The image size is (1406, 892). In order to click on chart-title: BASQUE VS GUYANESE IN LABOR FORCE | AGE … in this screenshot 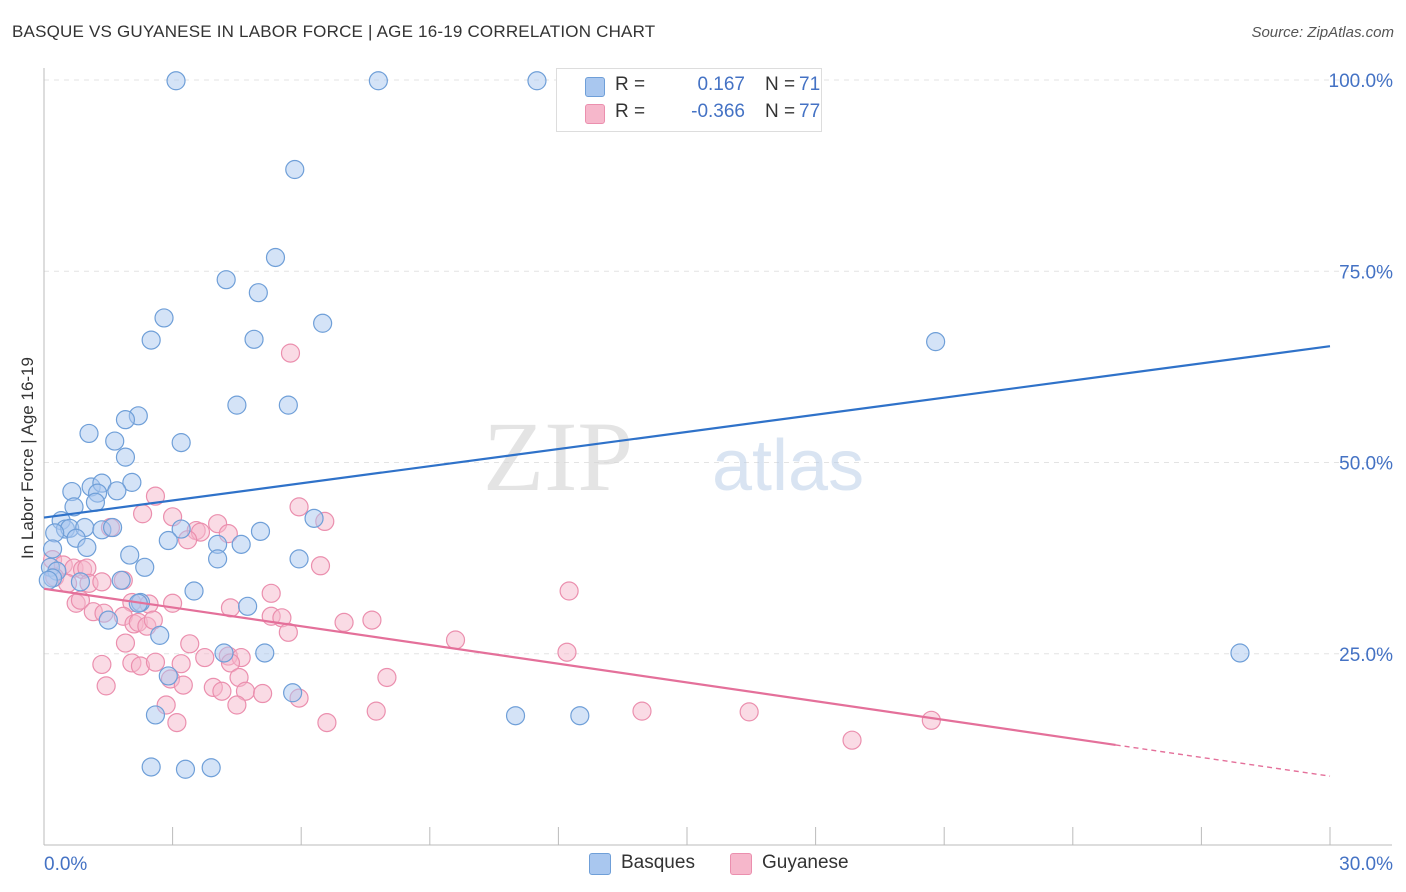, I will do `click(334, 31)`.